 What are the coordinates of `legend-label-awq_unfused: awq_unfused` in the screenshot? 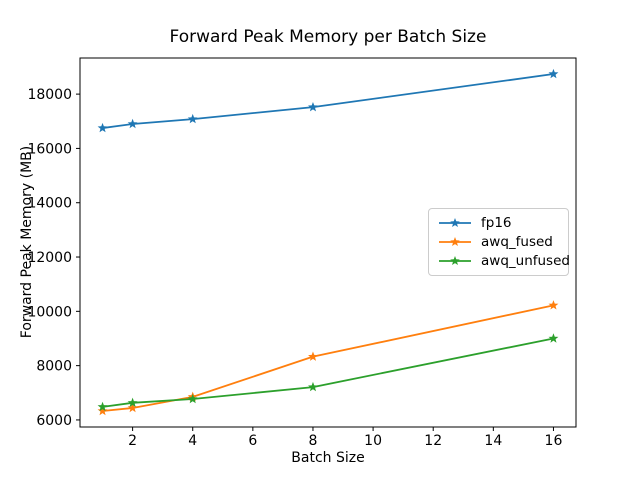 It's located at (525, 261).